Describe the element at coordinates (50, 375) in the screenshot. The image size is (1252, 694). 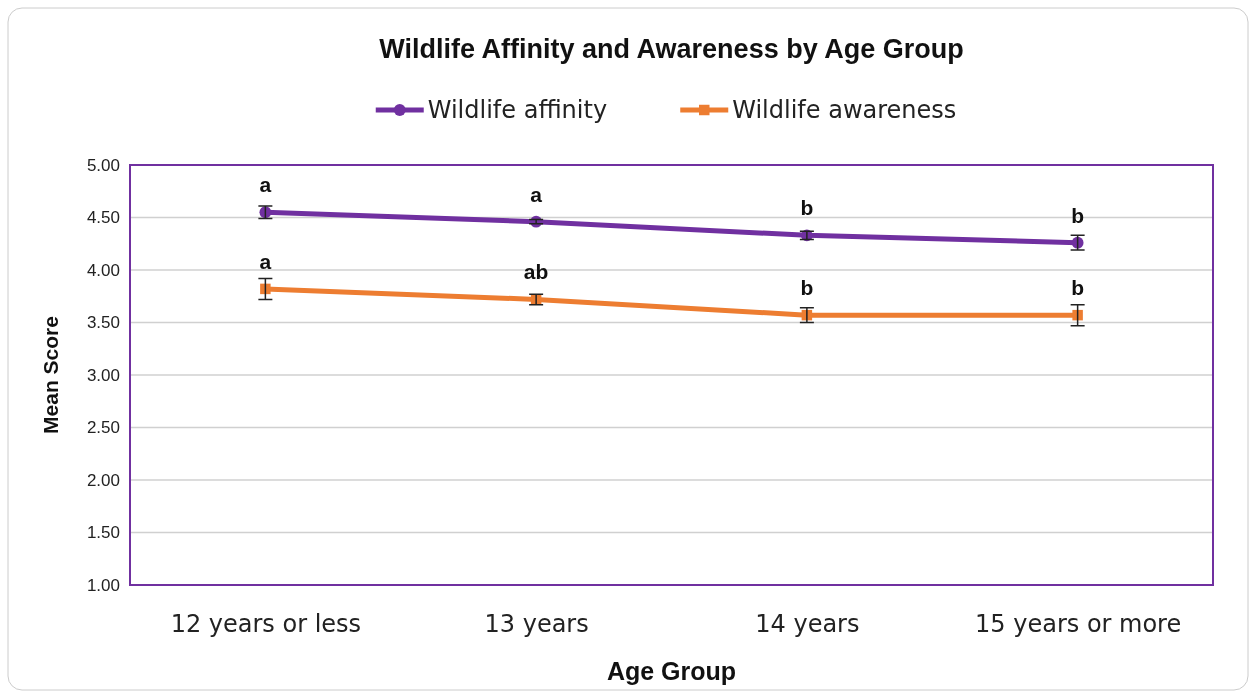
I see `y-axis-title: Mean Score` at that location.